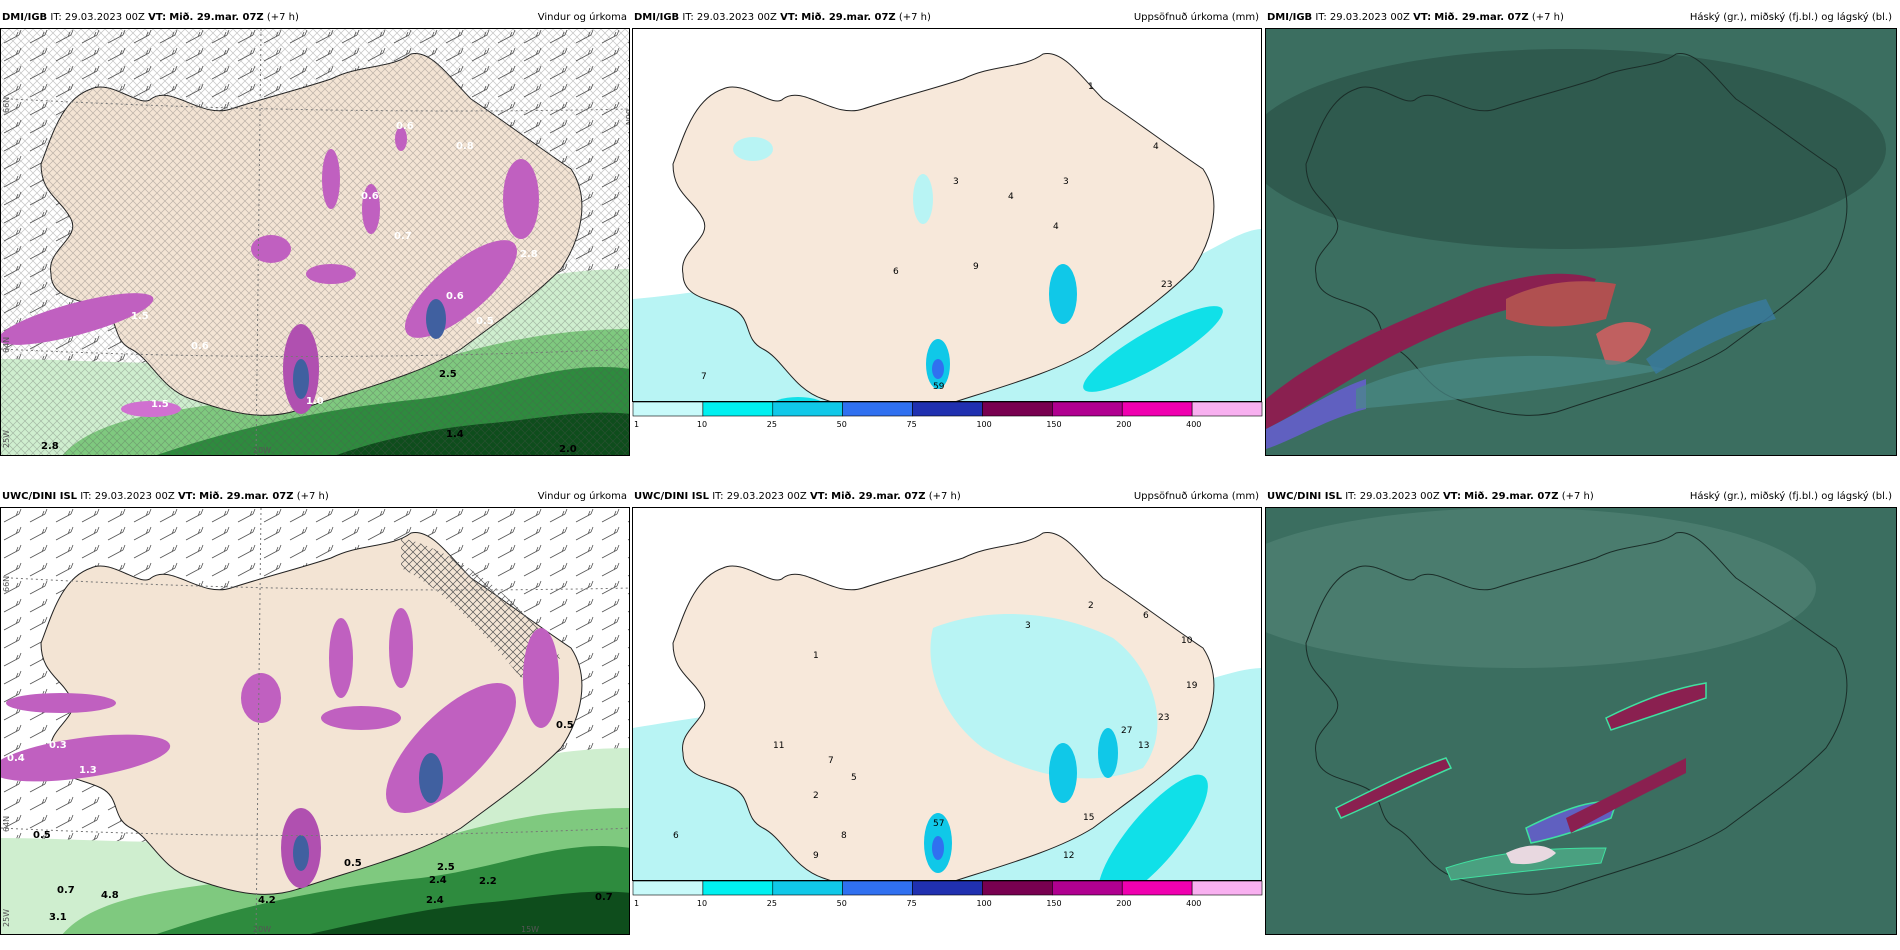 Image resolution: width=1900 pixels, height=950 pixels. What do you see at coordinates (816, 656) in the screenshot?
I see `accum-label: 1` at bounding box center [816, 656].